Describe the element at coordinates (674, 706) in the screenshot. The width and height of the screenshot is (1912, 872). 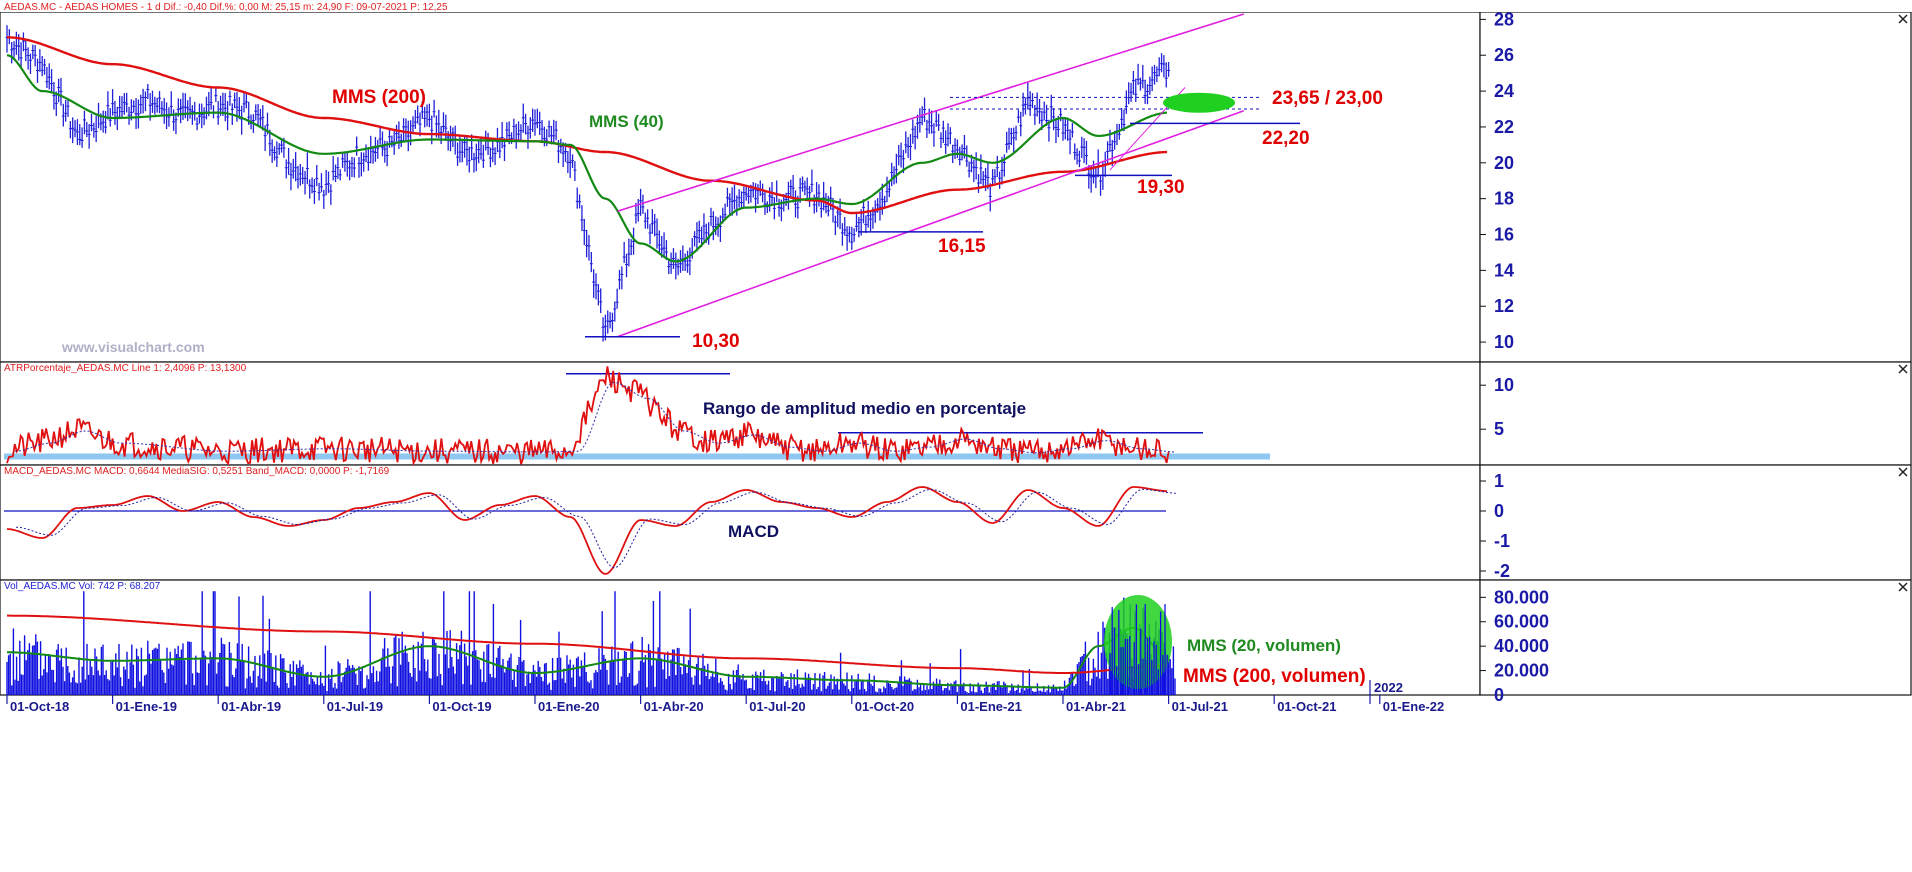
I see `date-tick-label: 01-Abr-20` at that location.